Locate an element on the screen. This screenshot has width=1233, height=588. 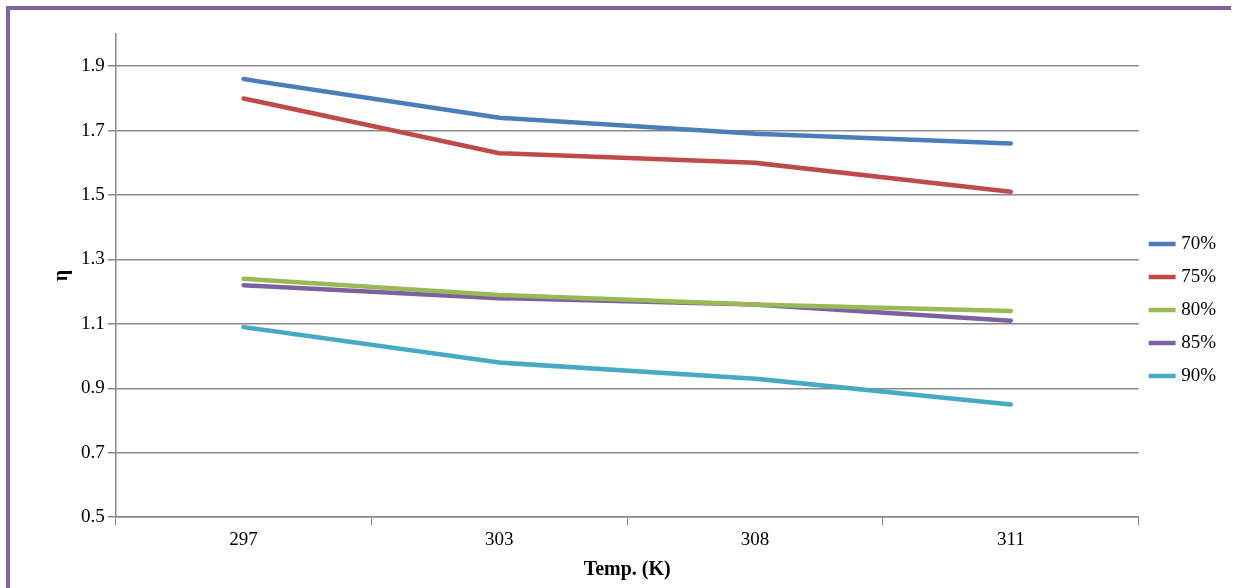
x-tick-label: 308 is located at coordinates (755, 538).